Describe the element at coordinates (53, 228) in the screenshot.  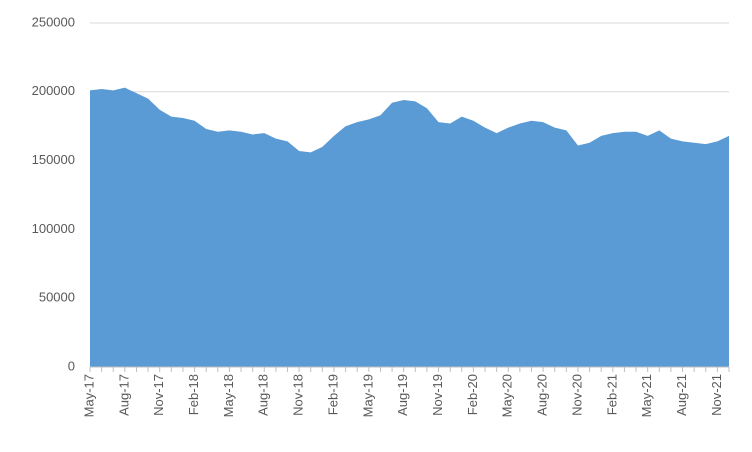
I see `y-tick-label: 100000` at that location.